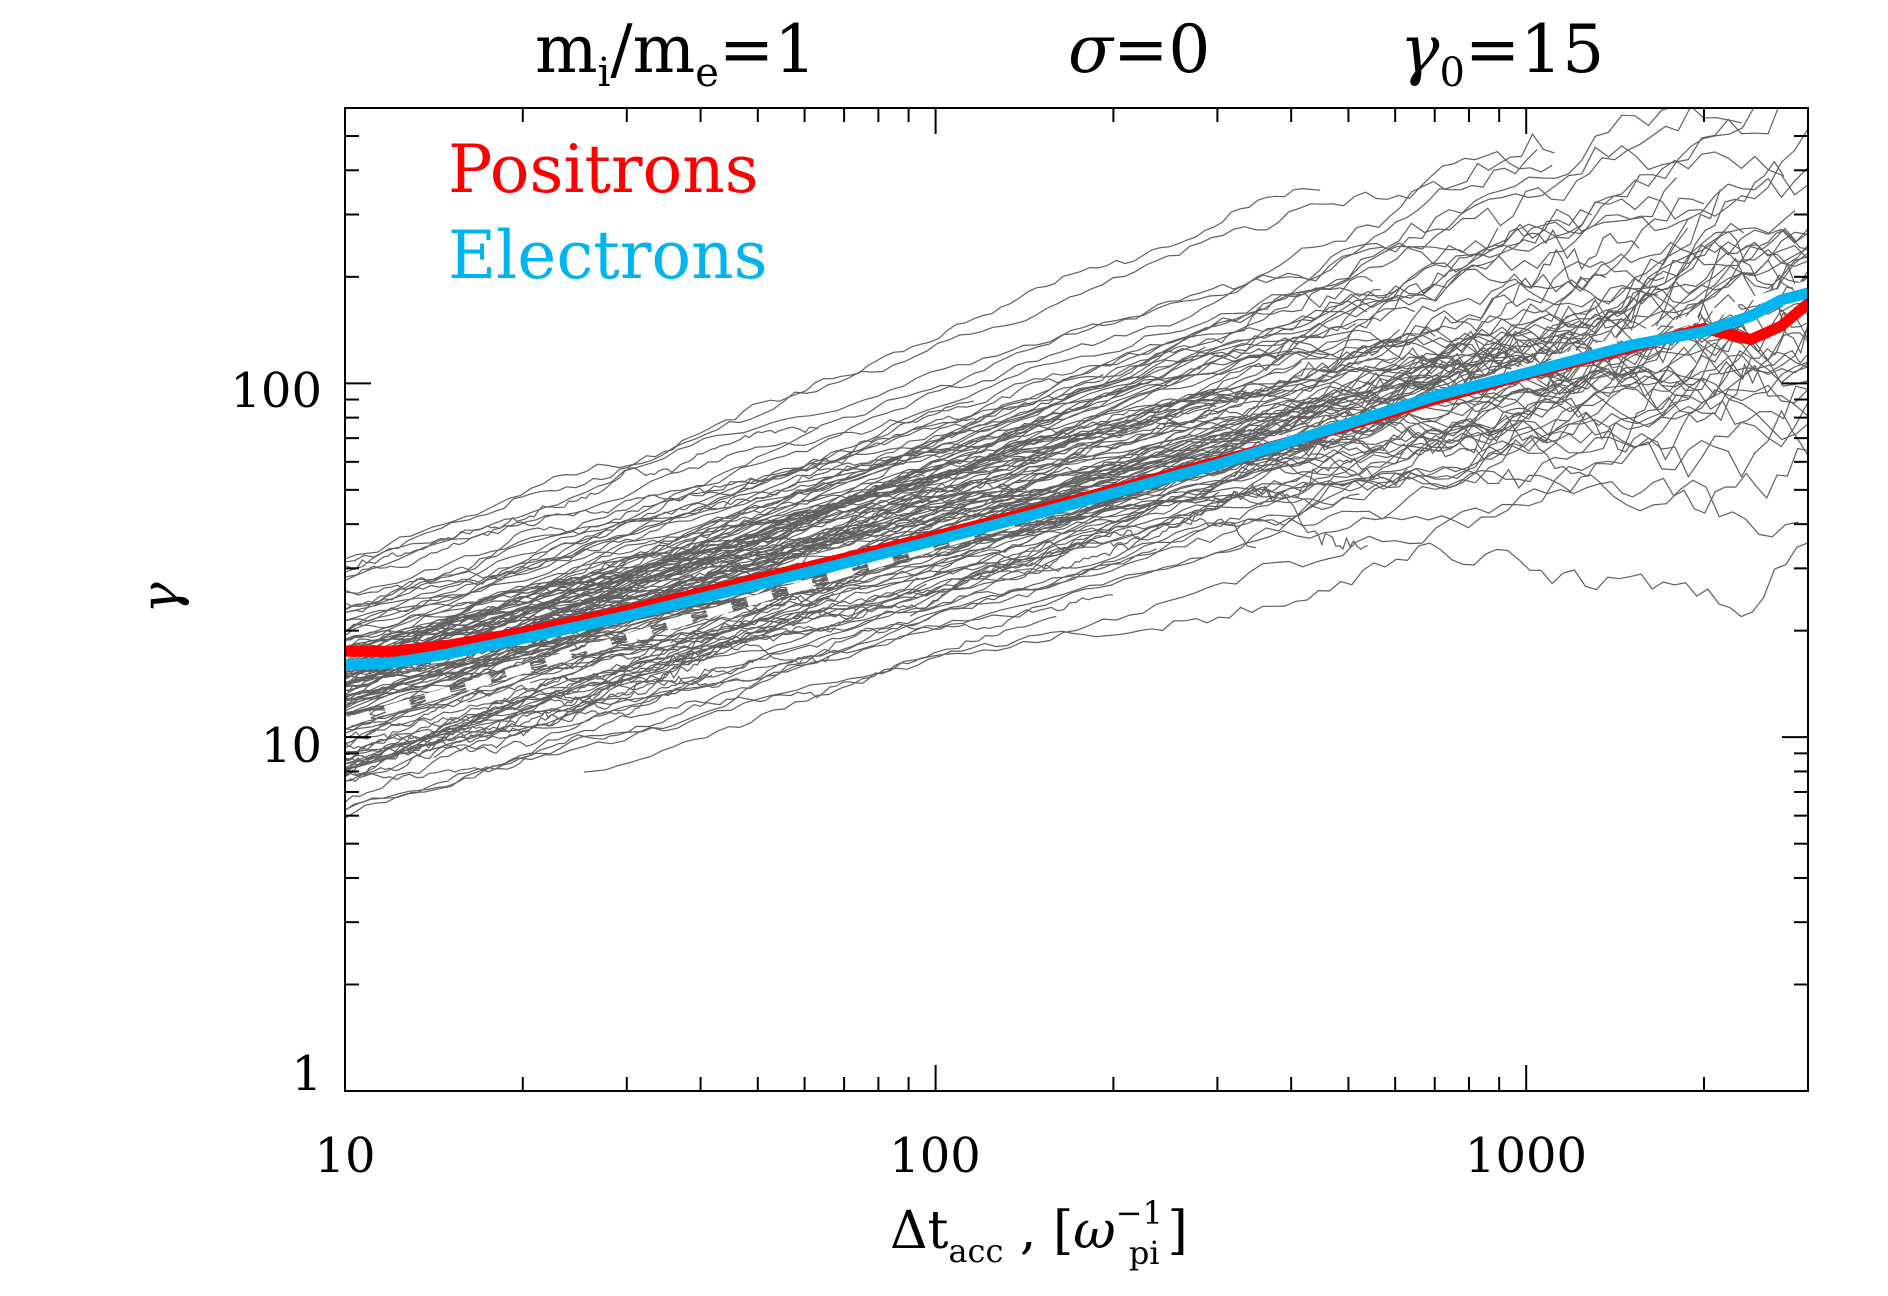  What do you see at coordinates (1139, 49) in the screenshot?
I see `title-sigma: σ=0` at bounding box center [1139, 49].